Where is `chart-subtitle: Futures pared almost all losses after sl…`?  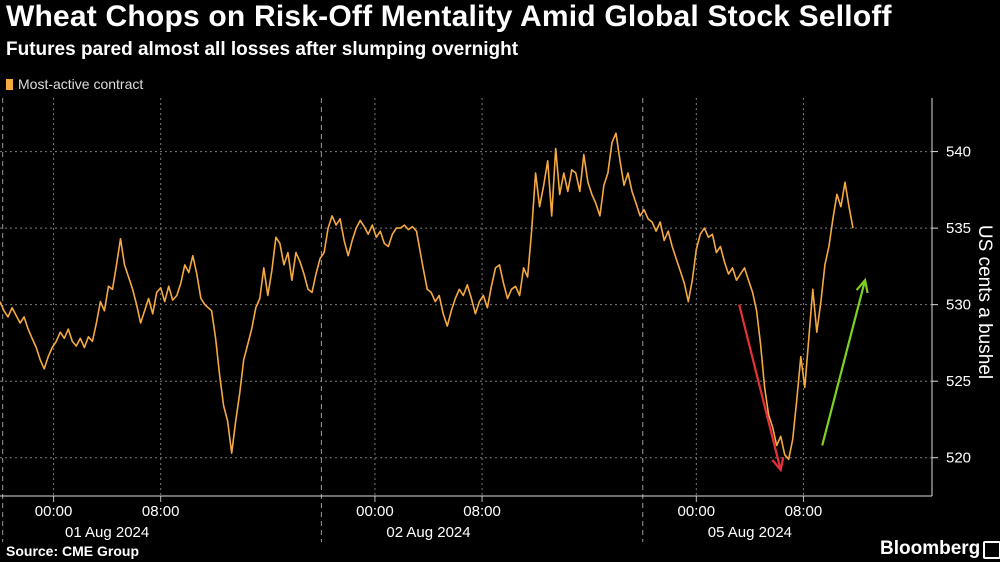 chart-subtitle: Futures pared almost all losses after sl… is located at coordinates (262, 49).